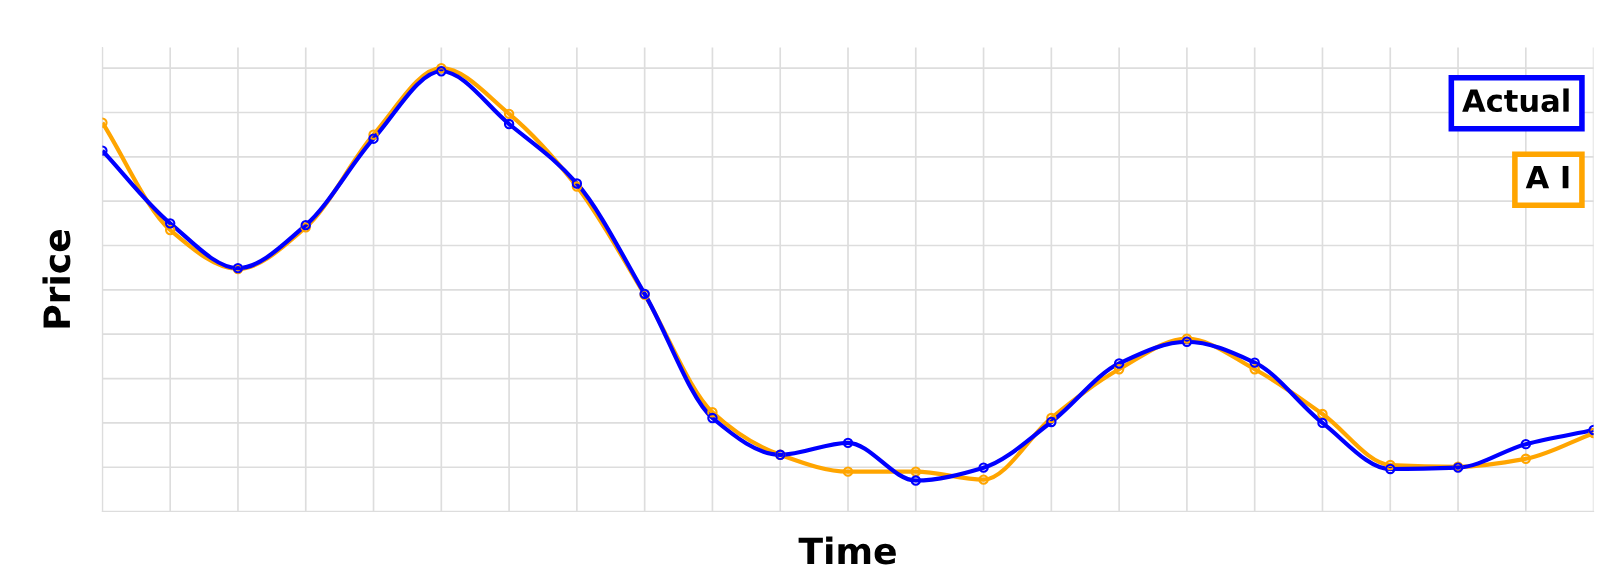 The width and height of the screenshot is (1600, 580). What do you see at coordinates (847, 550) in the screenshot?
I see `x-axis-title: Time` at bounding box center [847, 550].